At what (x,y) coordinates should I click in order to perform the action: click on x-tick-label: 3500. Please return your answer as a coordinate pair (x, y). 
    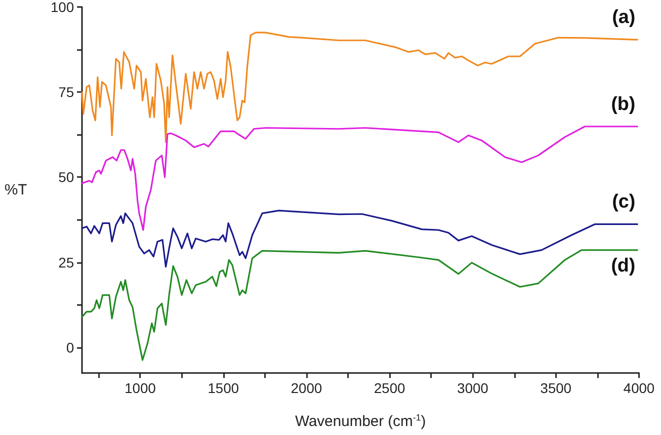
    Looking at the image, I should click on (556, 388).